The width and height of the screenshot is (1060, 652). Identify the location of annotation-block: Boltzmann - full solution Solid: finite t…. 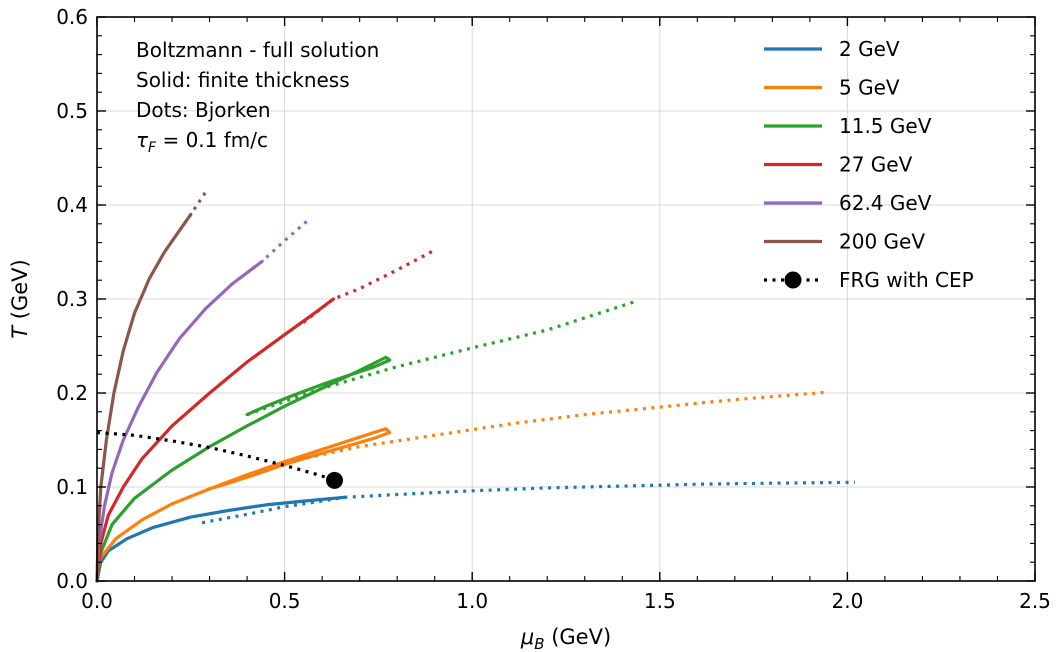
(257, 97).